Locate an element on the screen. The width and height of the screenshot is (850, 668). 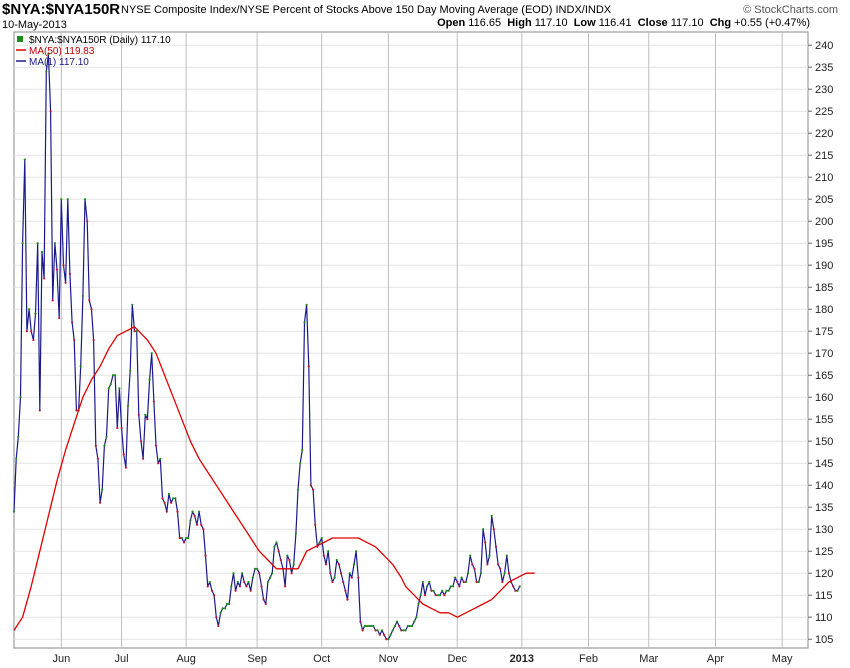
y-tick-label: 115 is located at coordinates (824, 596).